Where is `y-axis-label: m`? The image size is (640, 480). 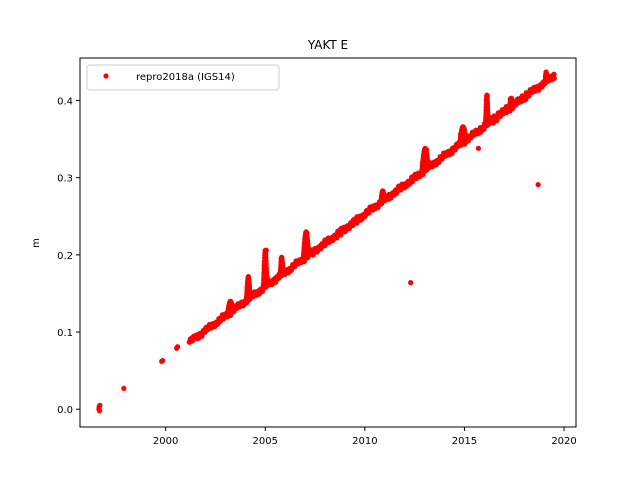
y-axis-label: m is located at coordinates (36, 243).